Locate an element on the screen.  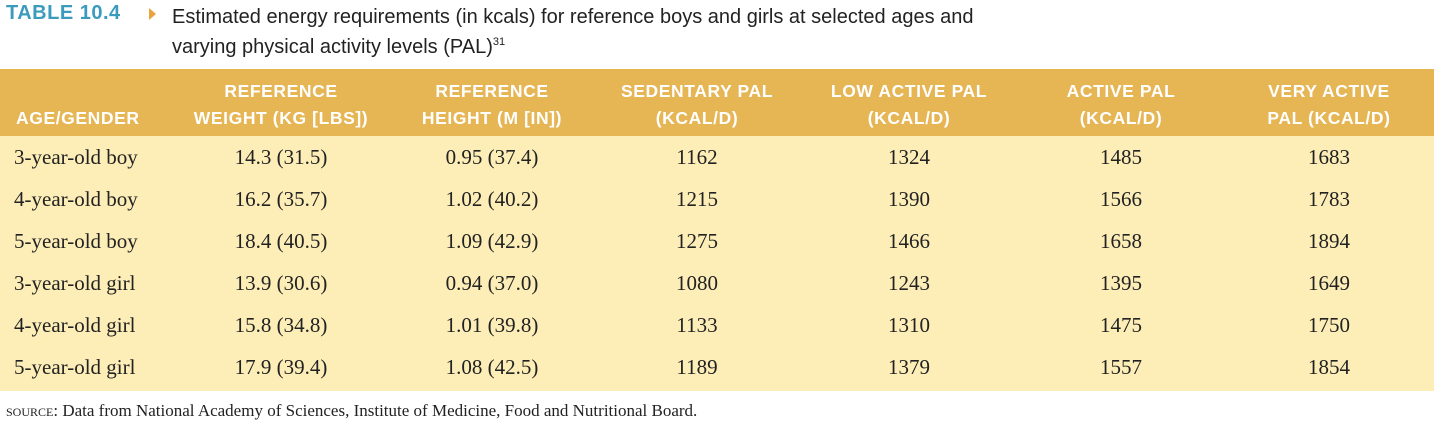
table-title-line2: varying physical activity levels (PAL) is located at coordinates (332, 47).